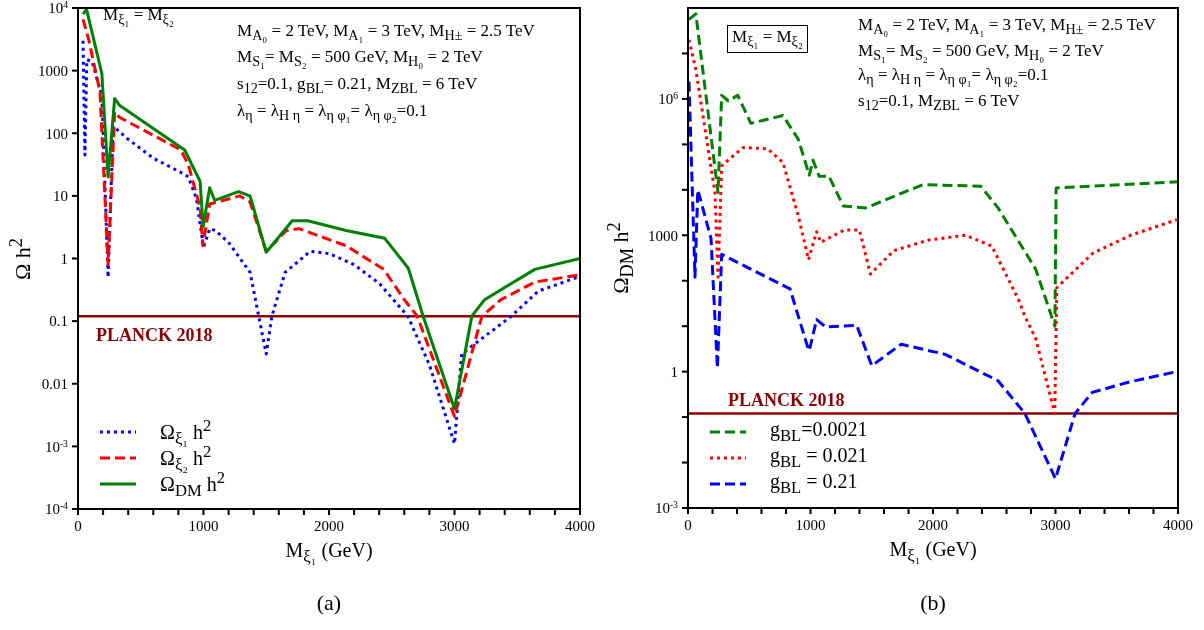 Image resolution: width=1204 pixels, height=630 pixels. I want to click on annotation: s$_{12}$=0.1, g$_{BL}$= 0.21, M$_{ZBL}$ = 6 TeV, so click(357, 86).